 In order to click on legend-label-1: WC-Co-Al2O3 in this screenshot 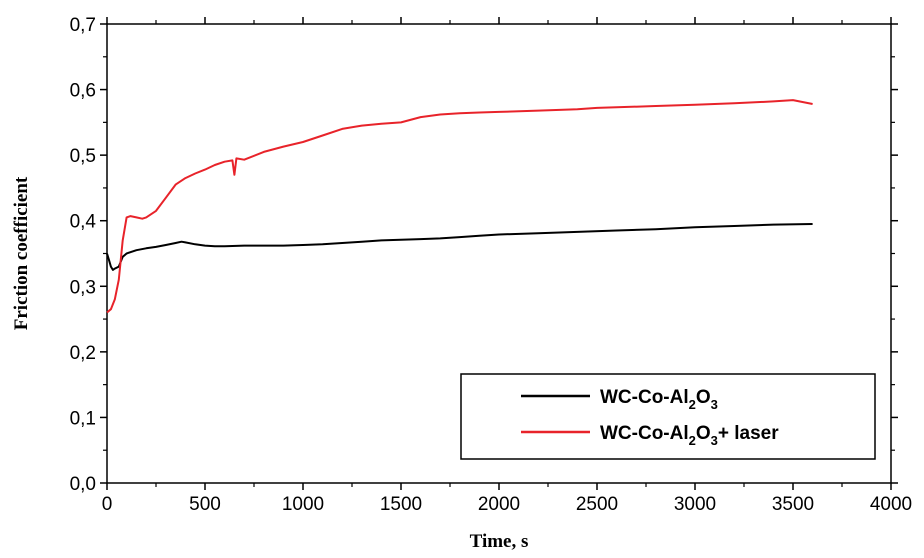, I will do `click(659, 399)`.